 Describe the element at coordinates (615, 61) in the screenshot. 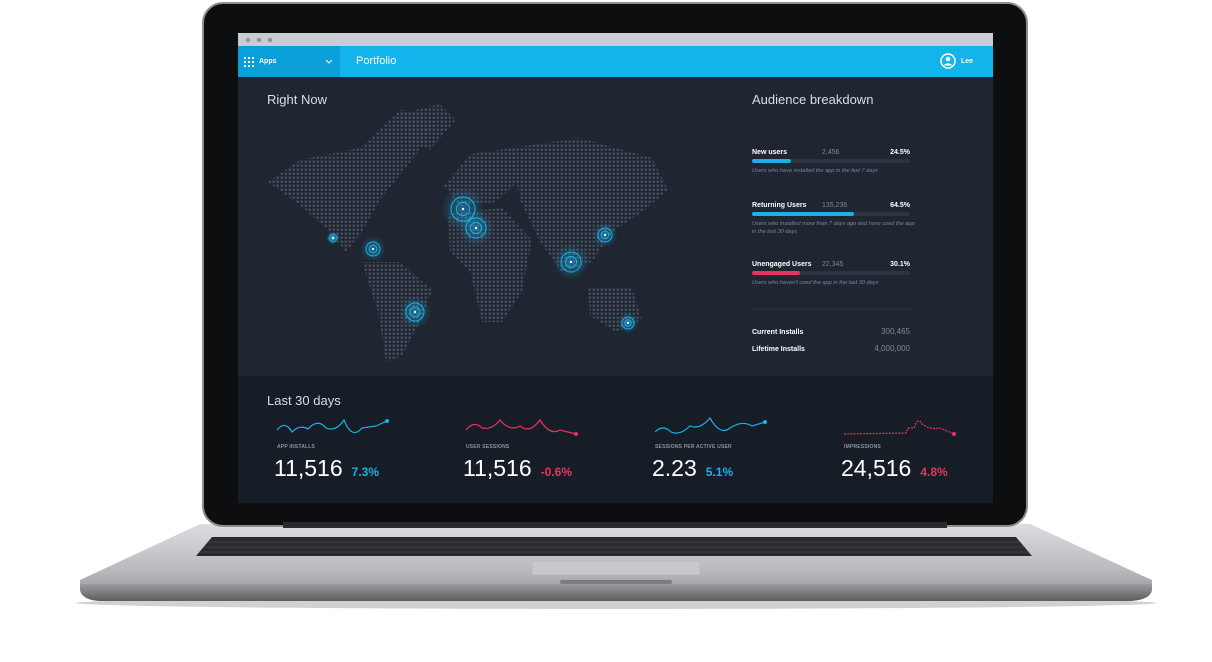

I see `header-bar` at that location.